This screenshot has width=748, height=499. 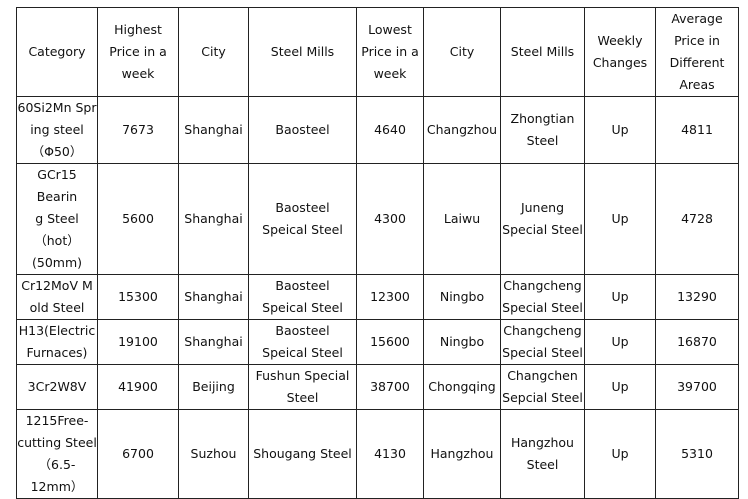 What do you see at coordinates (213, 387) in the screenshot?
I see `table-cell: Beijing` at bounding box center [213, 387].